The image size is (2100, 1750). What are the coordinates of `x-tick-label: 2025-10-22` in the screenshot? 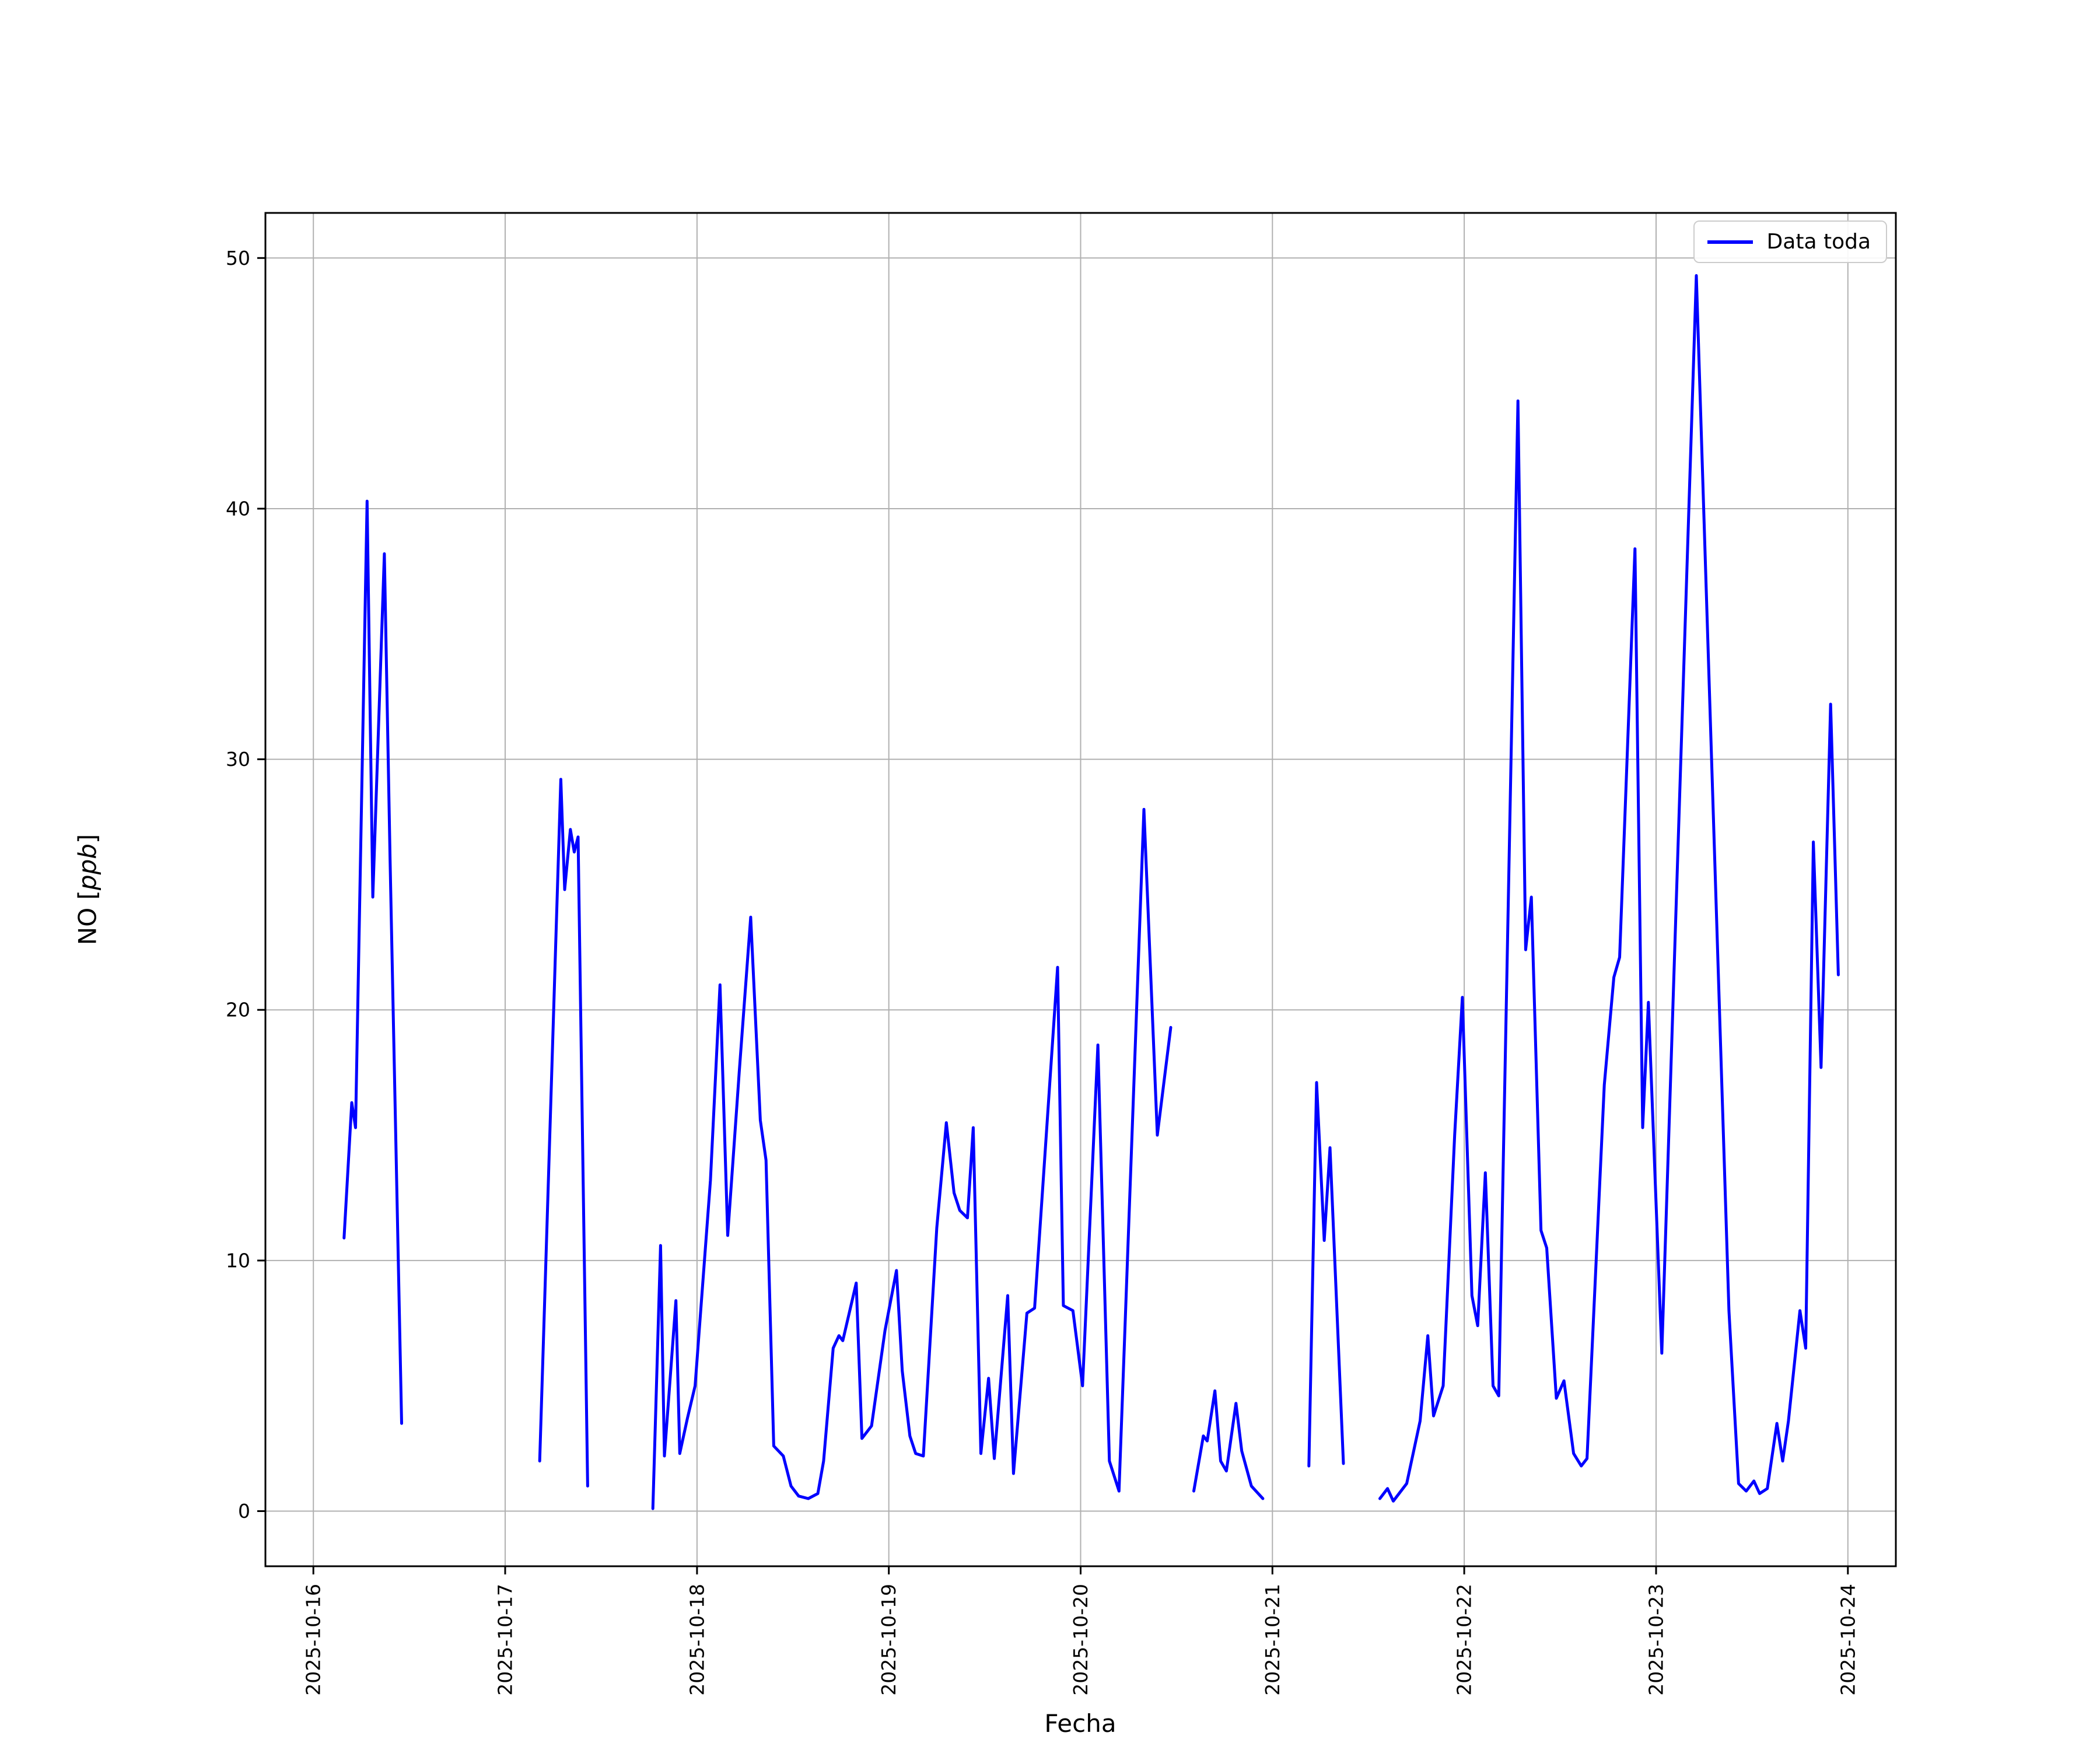 It's located at (1464, 1640).